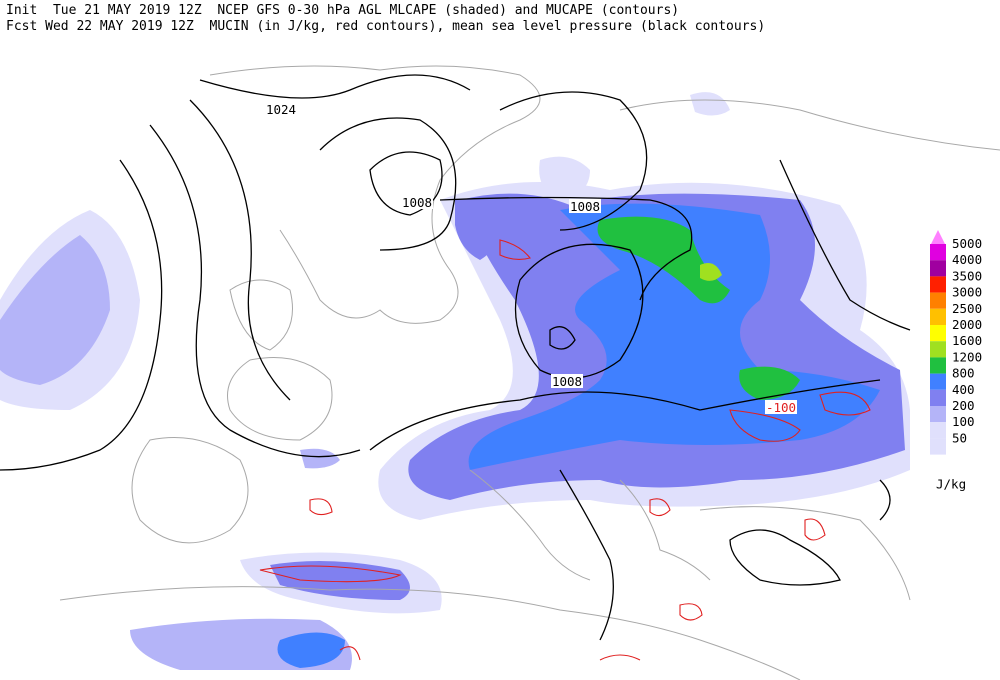  I want to click on legend-label: 1200, so click(967, 356).